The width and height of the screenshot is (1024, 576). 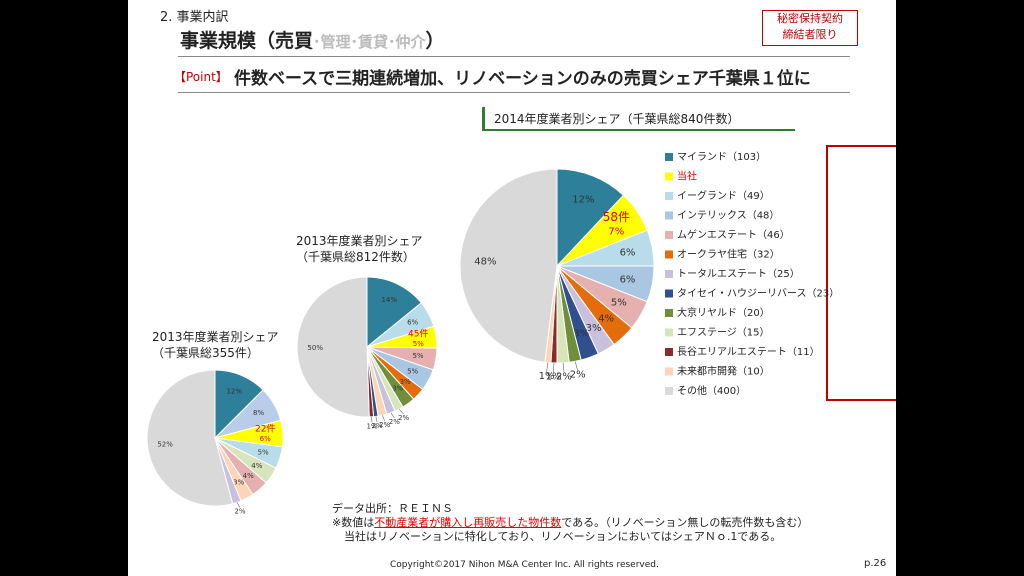 I want to click on legend-label: その他（400）, so click(x=711, y=390).